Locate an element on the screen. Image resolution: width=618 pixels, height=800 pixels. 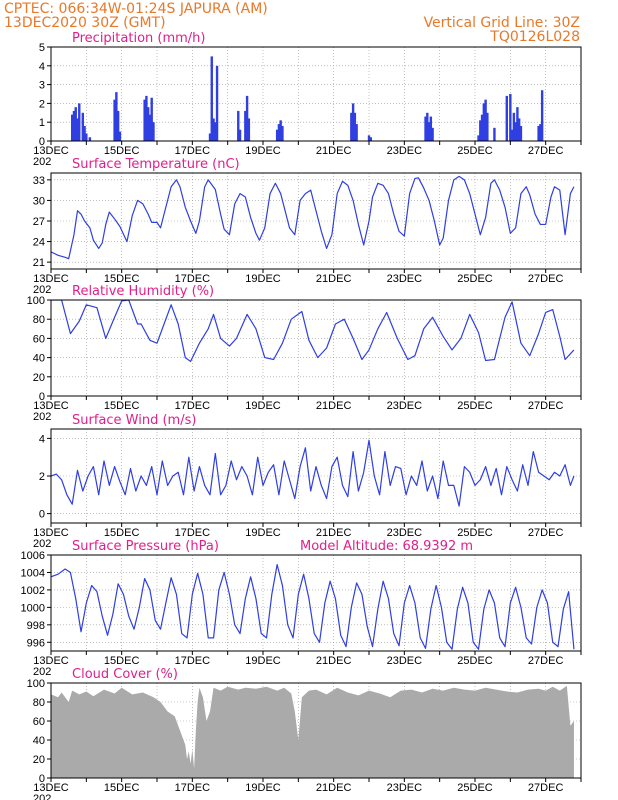
header-grid-line: Vertical Grid Line: 30Z is located at coordinates (502, 23).